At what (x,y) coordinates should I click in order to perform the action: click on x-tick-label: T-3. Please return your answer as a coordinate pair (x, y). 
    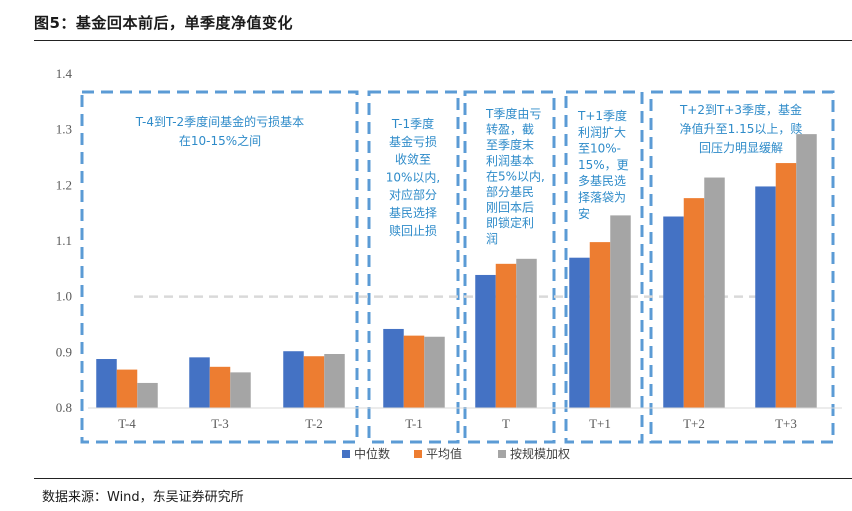
    Looking at the image, I should click on (220, 423).